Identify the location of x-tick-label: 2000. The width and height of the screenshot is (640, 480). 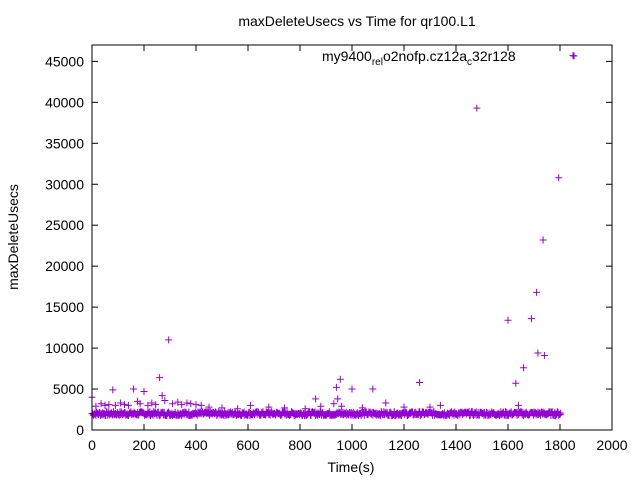
(611, 445).